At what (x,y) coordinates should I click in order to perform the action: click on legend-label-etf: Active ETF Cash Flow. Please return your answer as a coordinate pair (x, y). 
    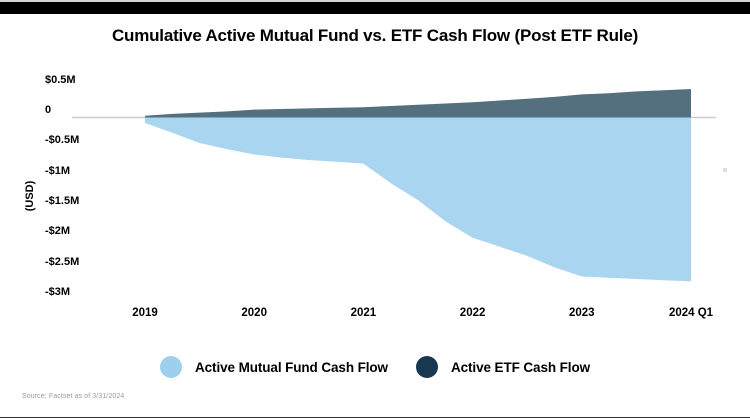
    Looking at the image, I should click on (520, 367).